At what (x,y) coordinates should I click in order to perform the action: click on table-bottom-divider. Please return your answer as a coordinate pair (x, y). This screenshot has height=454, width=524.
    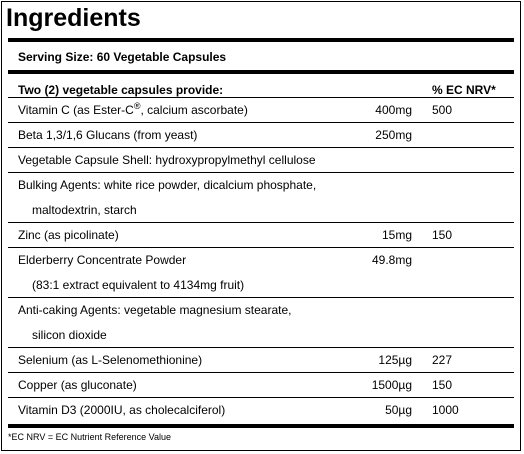
    Looking at the image, I should click on (261, 426).